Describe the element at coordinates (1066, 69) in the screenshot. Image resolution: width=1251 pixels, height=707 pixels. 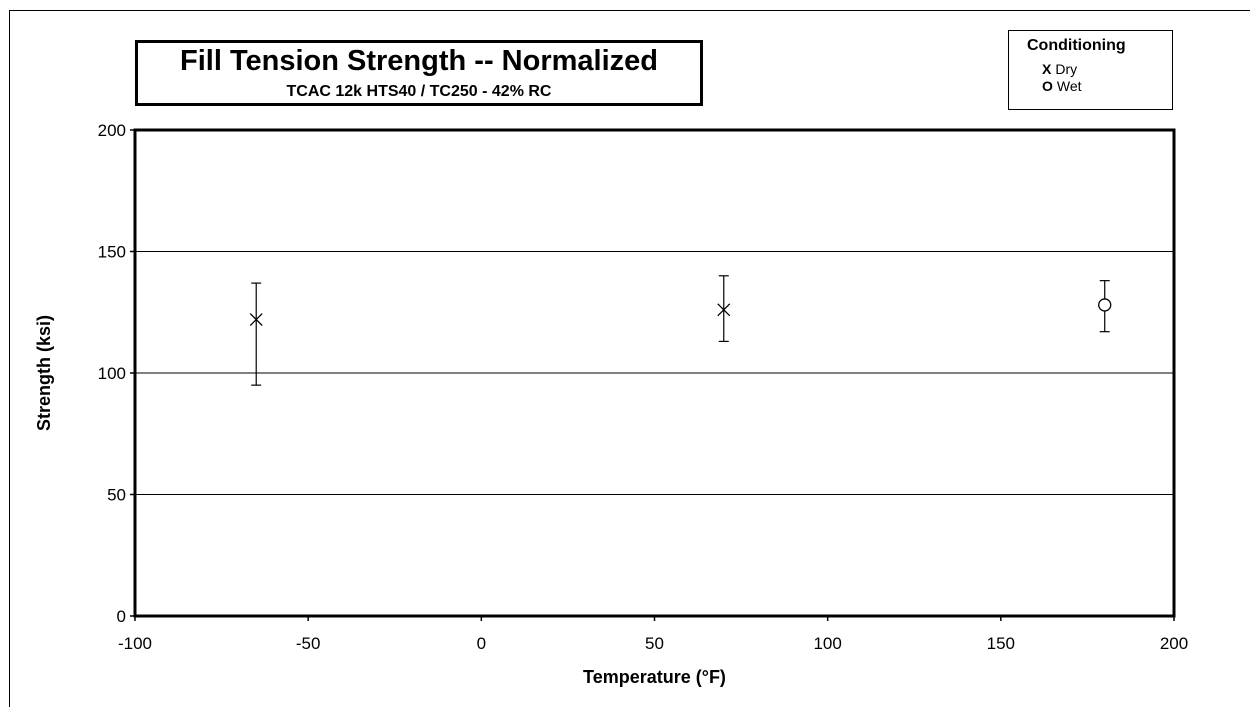
I see `legend-label-dry: Dry` at that location.